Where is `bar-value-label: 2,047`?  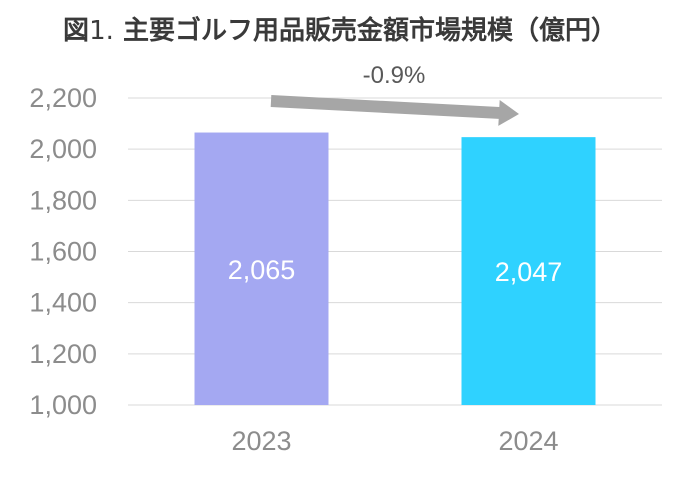 bar-value-label: 2,047 is located at coordinates (529, 272).